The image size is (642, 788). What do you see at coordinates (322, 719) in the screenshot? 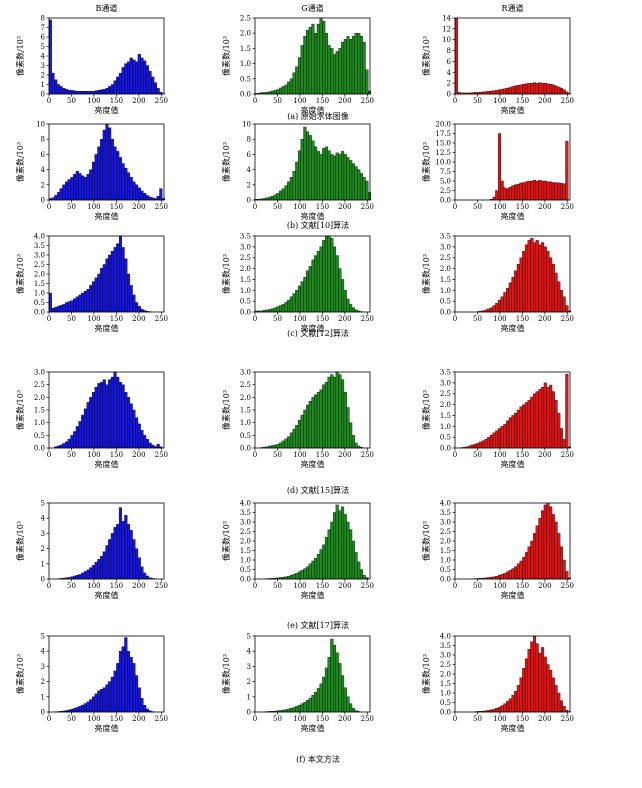
I see `hist-5-G-xtick-label: 150` at bounding box center [322, 719].